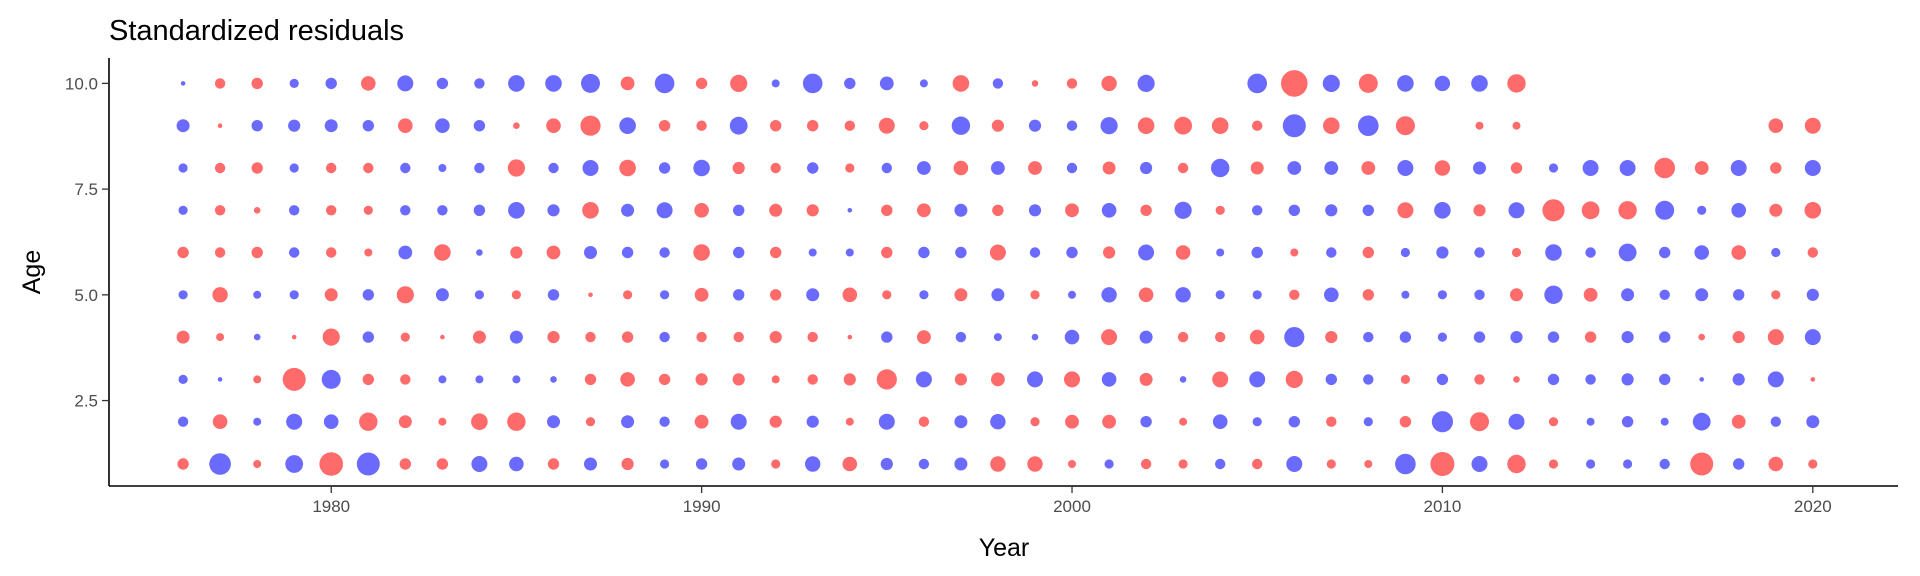 The image size is (1920, 576). Describe the element at coordinates (86, 401) in the screenshot. I see `y-tick-label: 2.5` at that location.